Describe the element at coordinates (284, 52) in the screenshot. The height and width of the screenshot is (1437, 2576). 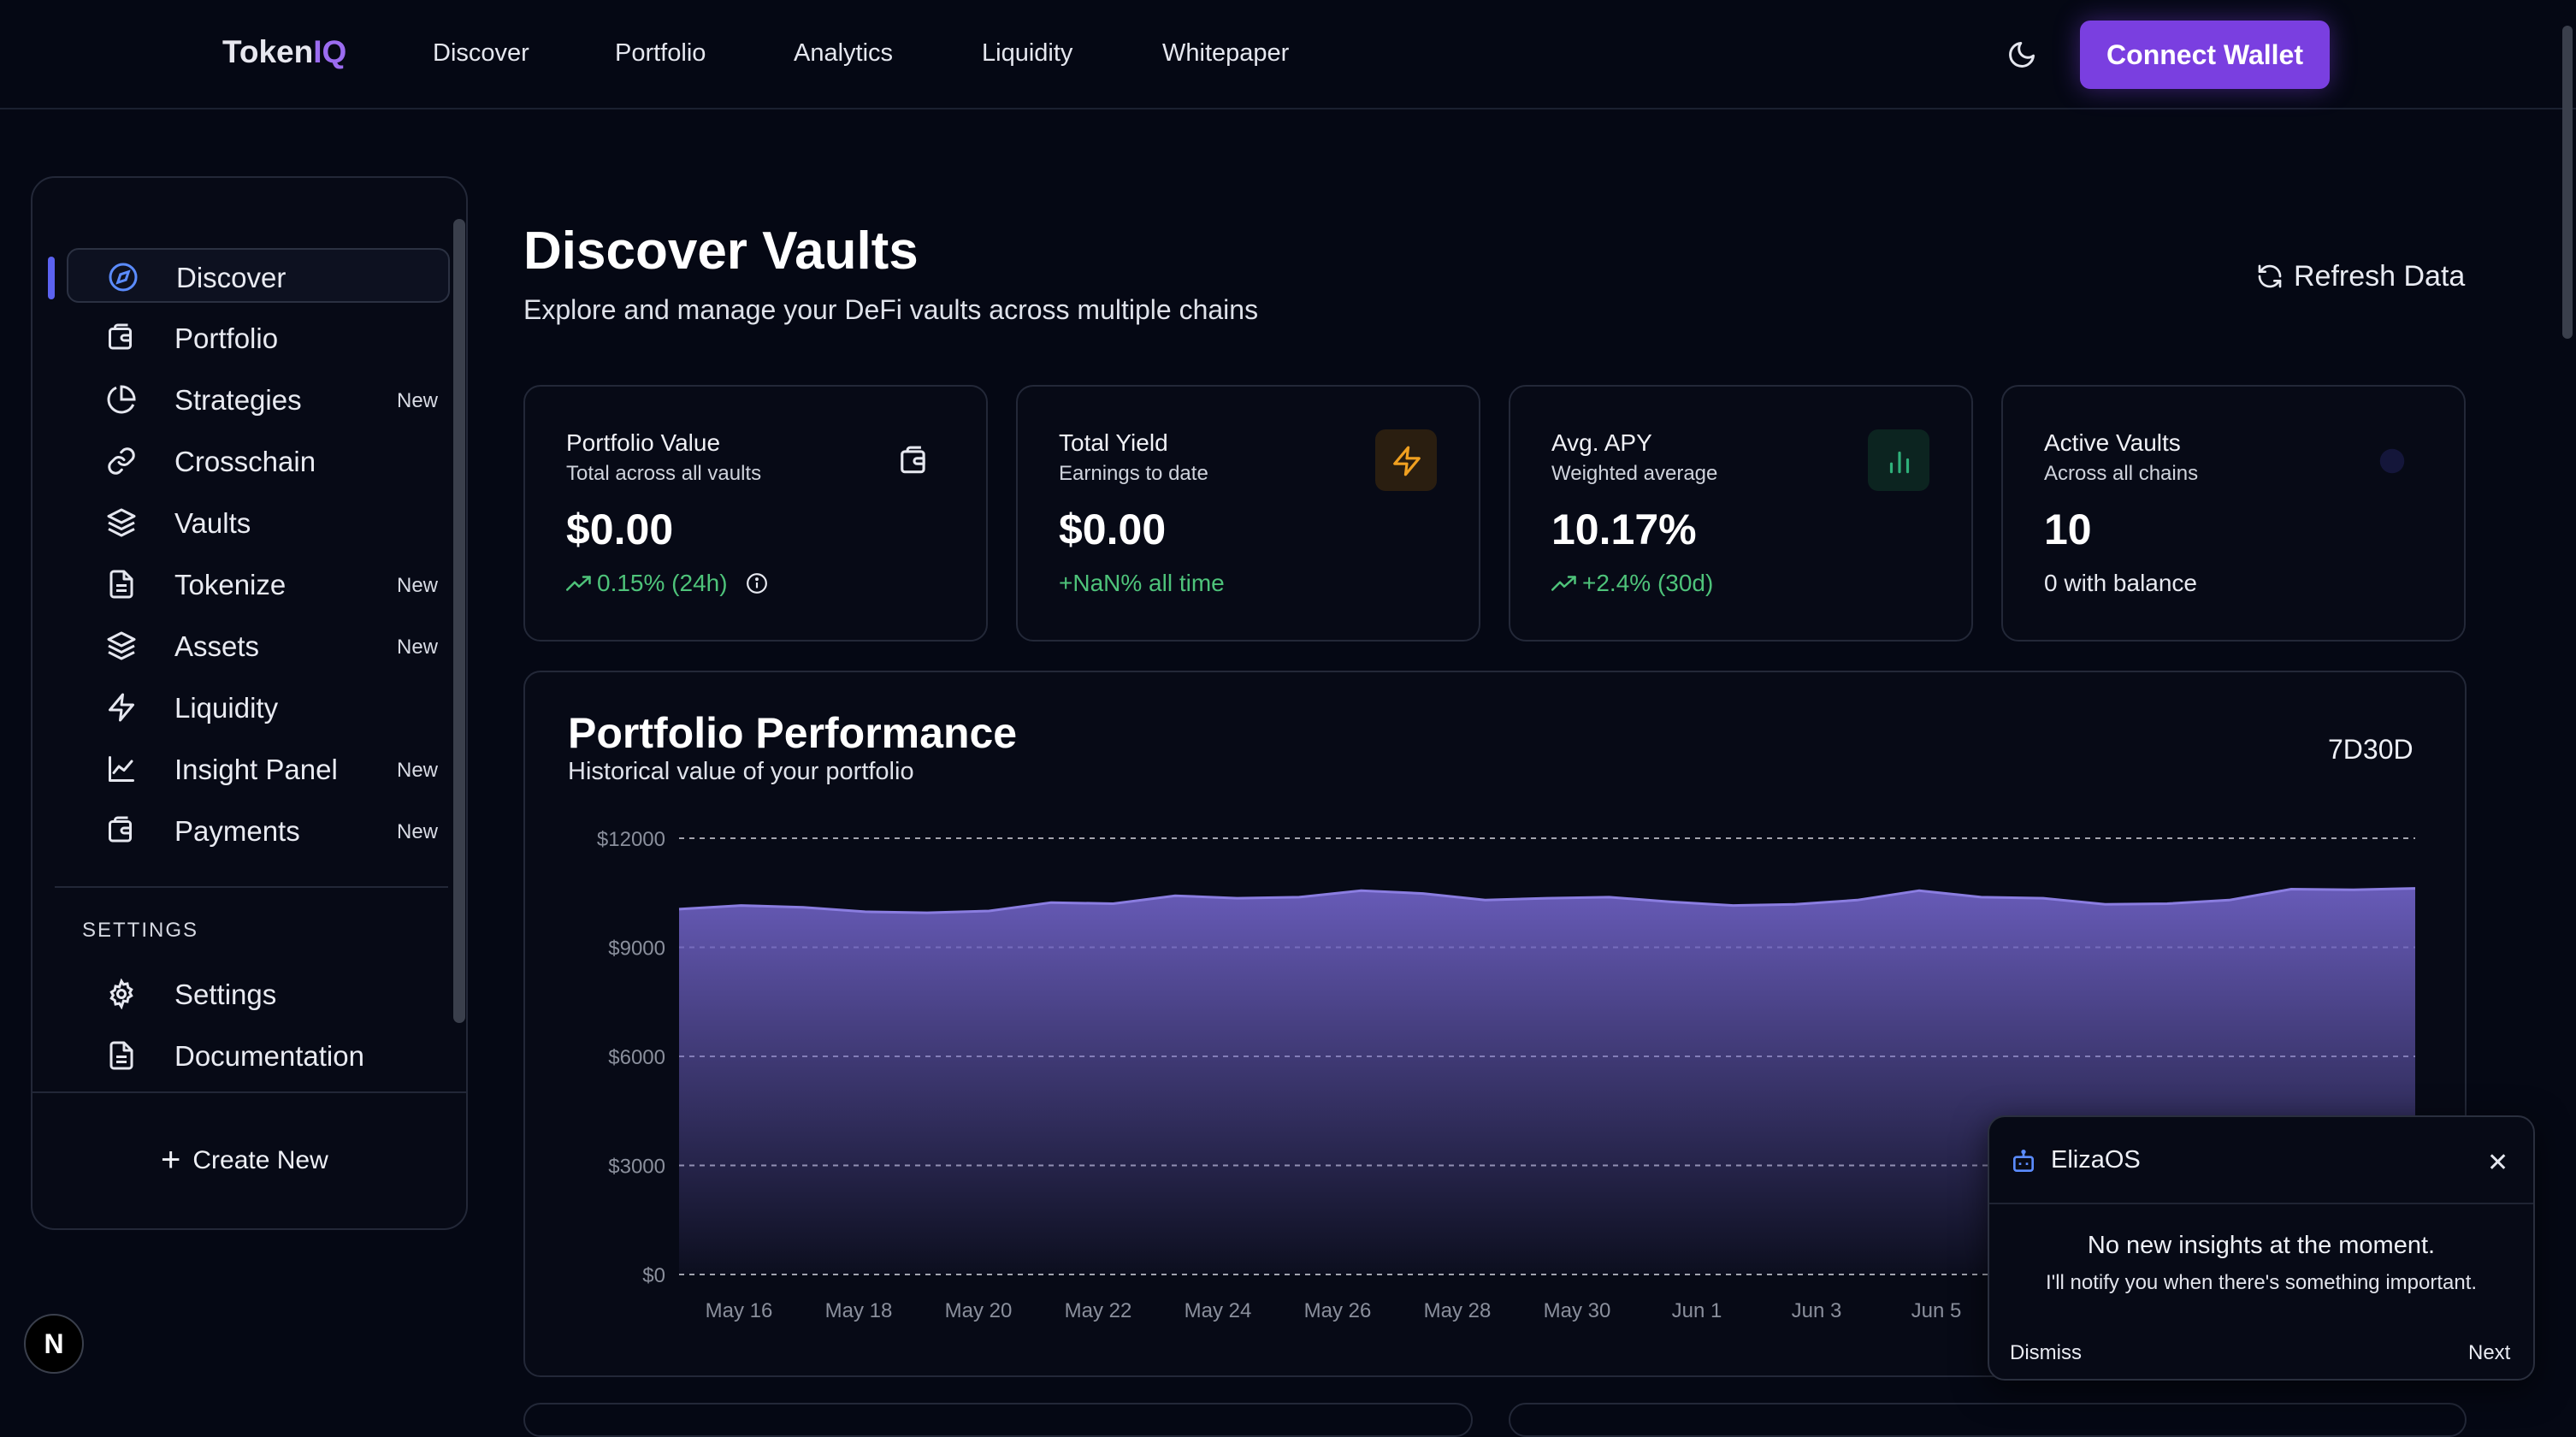
I see `logo: TokenIQ` at that location.